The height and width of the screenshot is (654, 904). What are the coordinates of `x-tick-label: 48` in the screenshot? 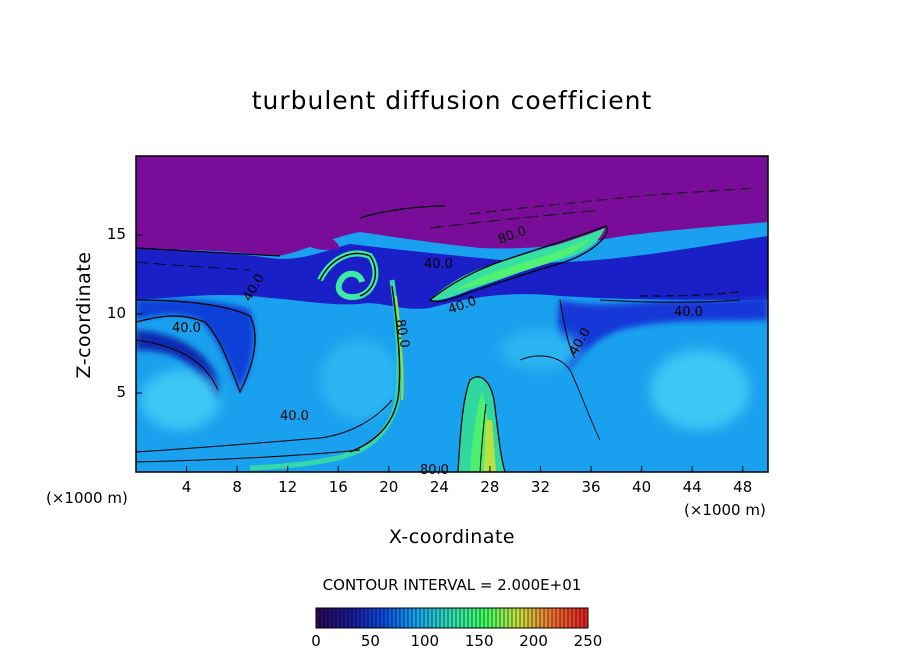 It's located at (743, 487).